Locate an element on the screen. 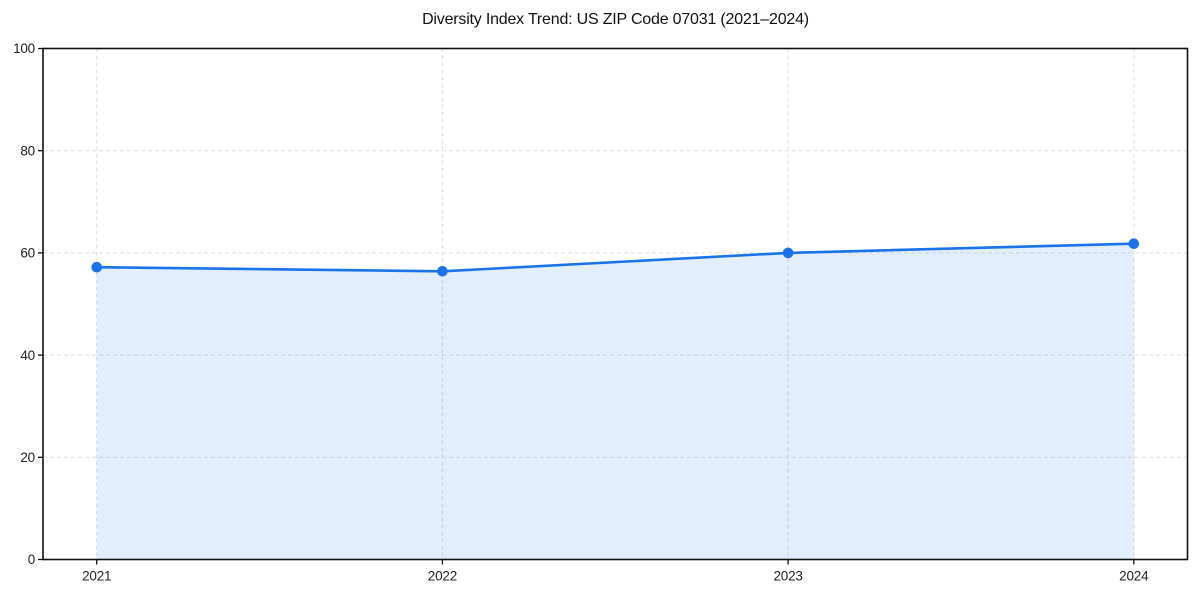 The height and width of the screenshot is (600, 1200). x-tick-label: 2022 is located at coordinates (442, 576).